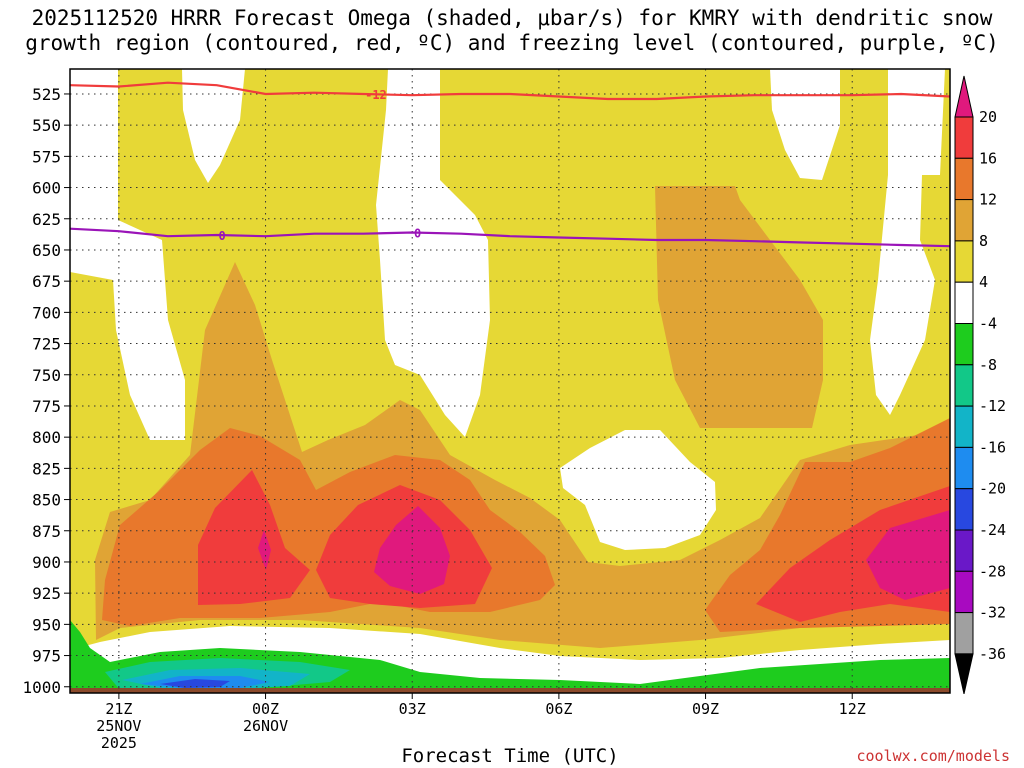  Describe the element at coordinates (46, 156) in the screenshot. I see `y-tick-label: 575` at that location.